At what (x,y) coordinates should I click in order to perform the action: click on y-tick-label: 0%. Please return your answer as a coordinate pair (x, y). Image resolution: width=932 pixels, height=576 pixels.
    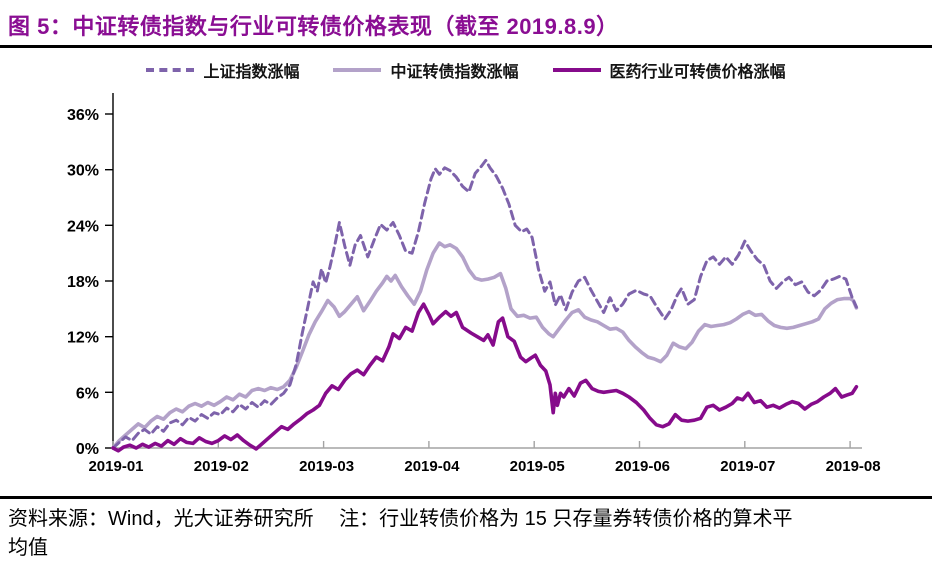
    Looking at the image, I should click on (87, 449).